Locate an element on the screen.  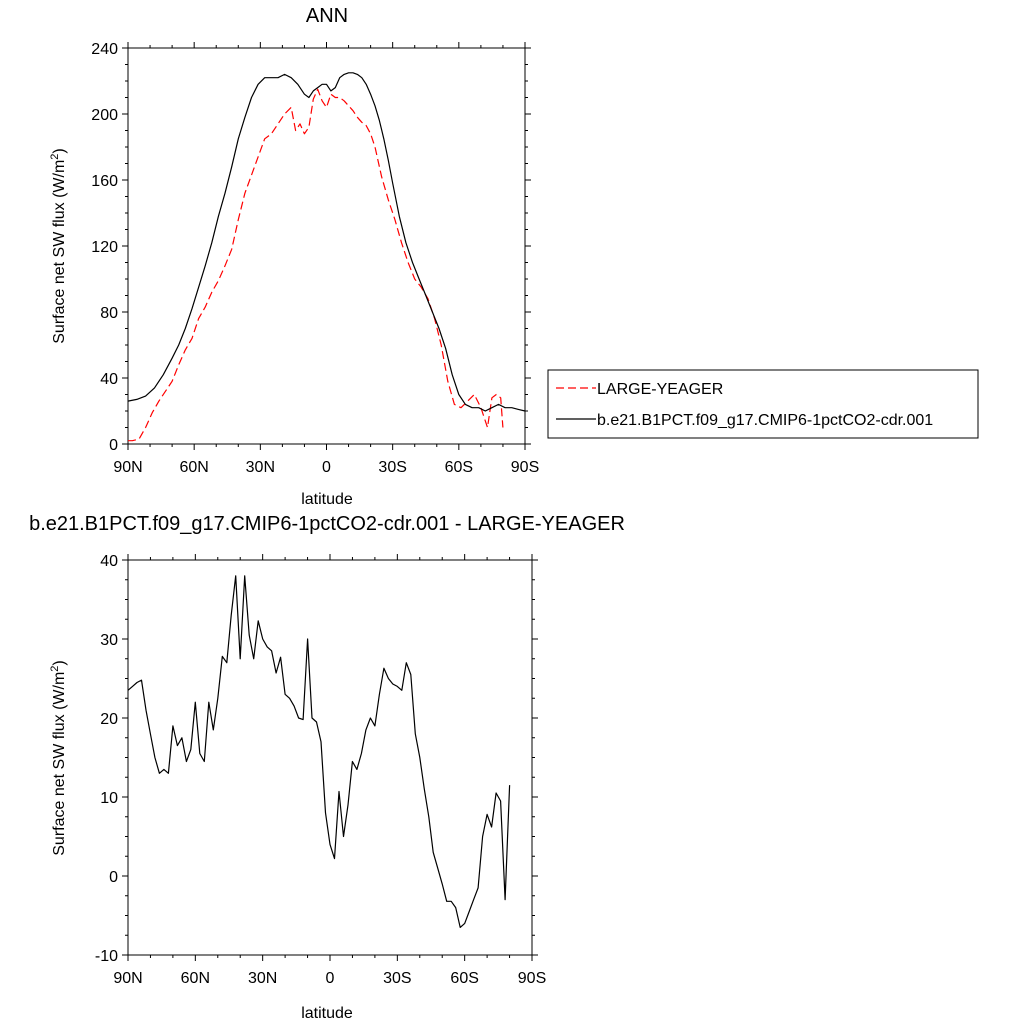
top-ytick-label: 0 is located at coordinates (113, 445).